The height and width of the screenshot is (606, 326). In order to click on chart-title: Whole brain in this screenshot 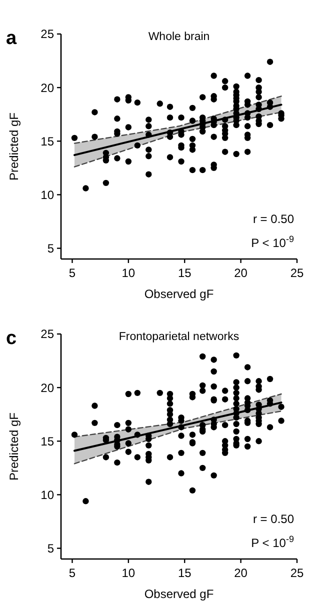, I will do `click(179, 37)`.